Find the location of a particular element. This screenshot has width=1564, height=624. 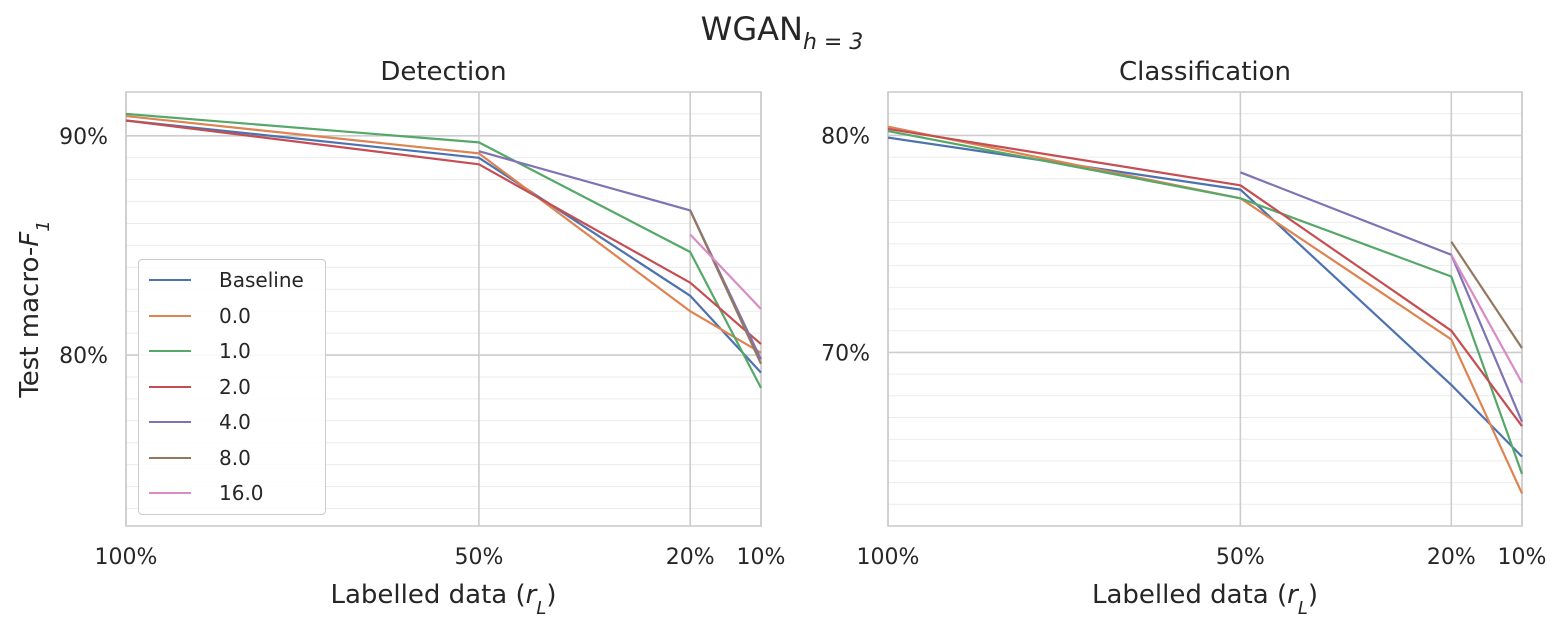

legend-label: 8.0 is located at coordinates (235, 457).